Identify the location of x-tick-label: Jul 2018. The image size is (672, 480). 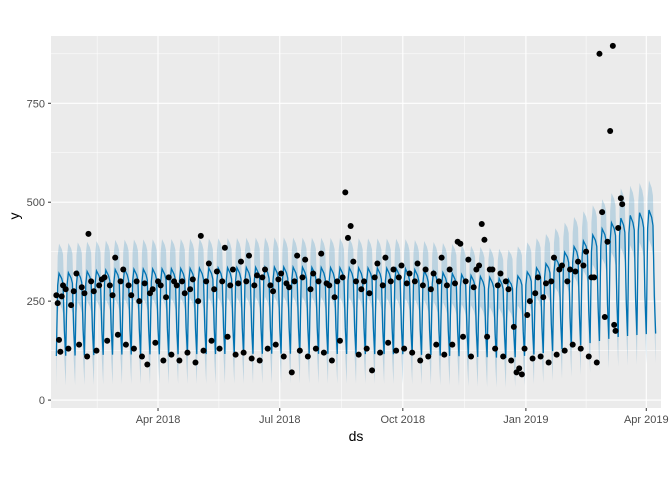
(280, 420).